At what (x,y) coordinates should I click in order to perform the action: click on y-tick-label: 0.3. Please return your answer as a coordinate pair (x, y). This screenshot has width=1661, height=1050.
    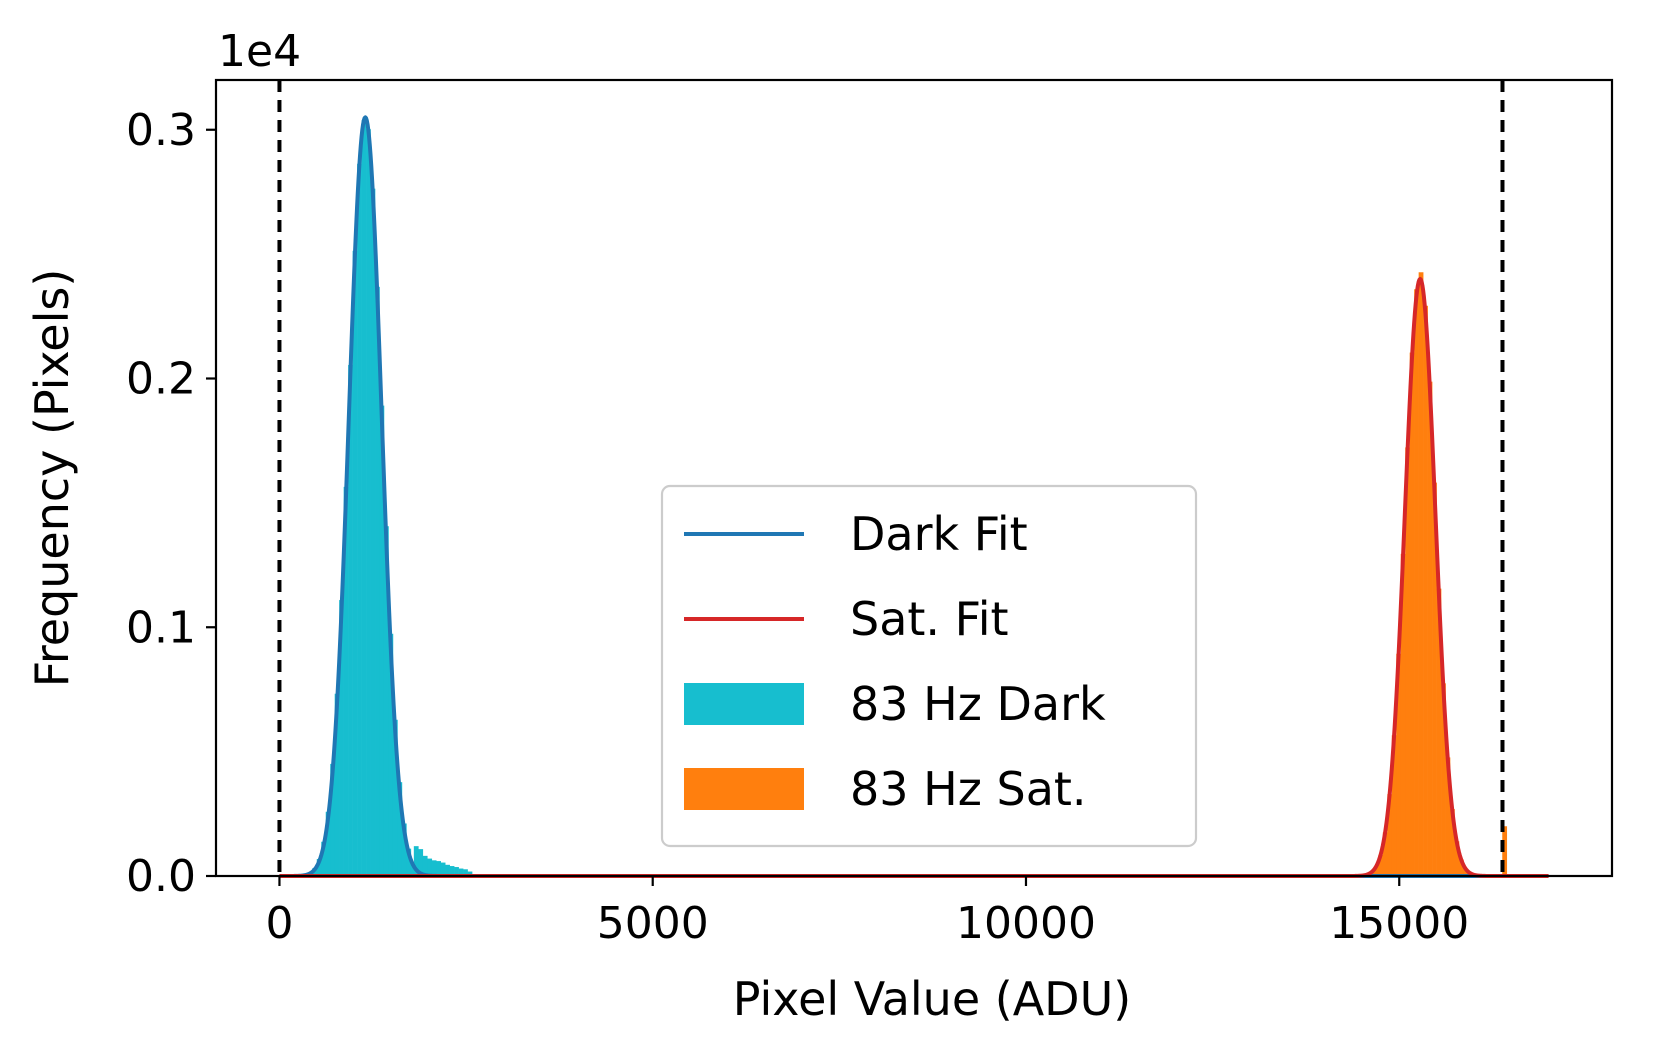
    Looking at the image, I should click on (161, 130).